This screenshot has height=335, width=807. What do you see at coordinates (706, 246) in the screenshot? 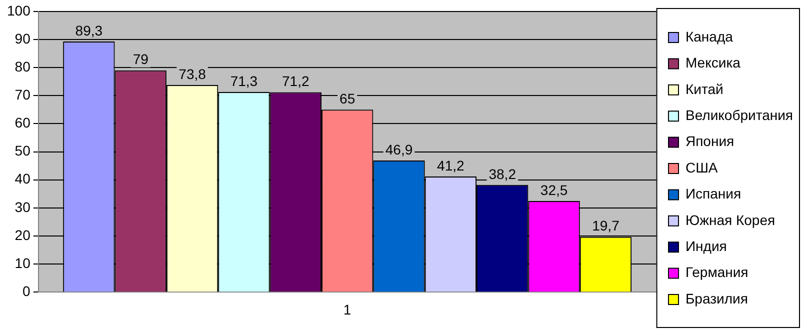
I see `legend-label: Индия` at bounding box center [706, 246].